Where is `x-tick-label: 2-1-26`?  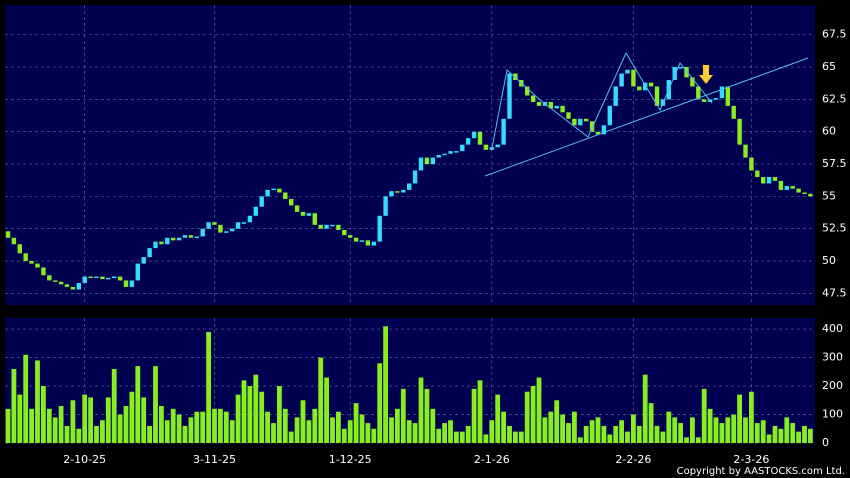 x-tick-label: 2-1-26 is located at coordinates (492, 459).